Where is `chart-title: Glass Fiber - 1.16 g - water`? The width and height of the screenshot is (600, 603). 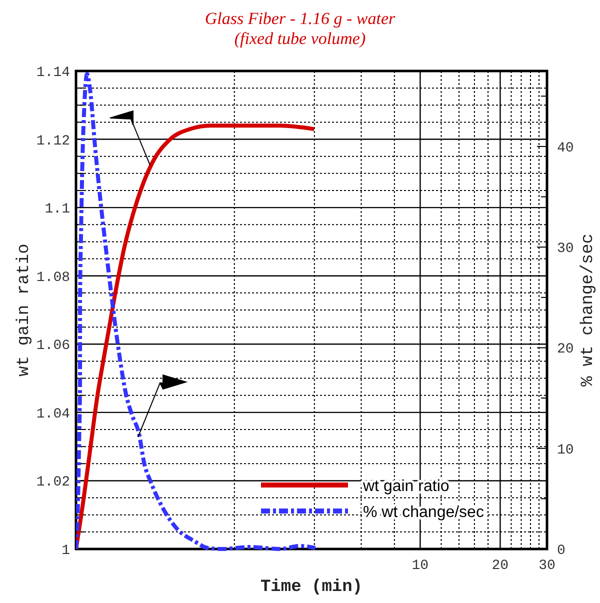 chart-title: Glass Fiber - 1.16 g - water is located at coordinates (300, 18).